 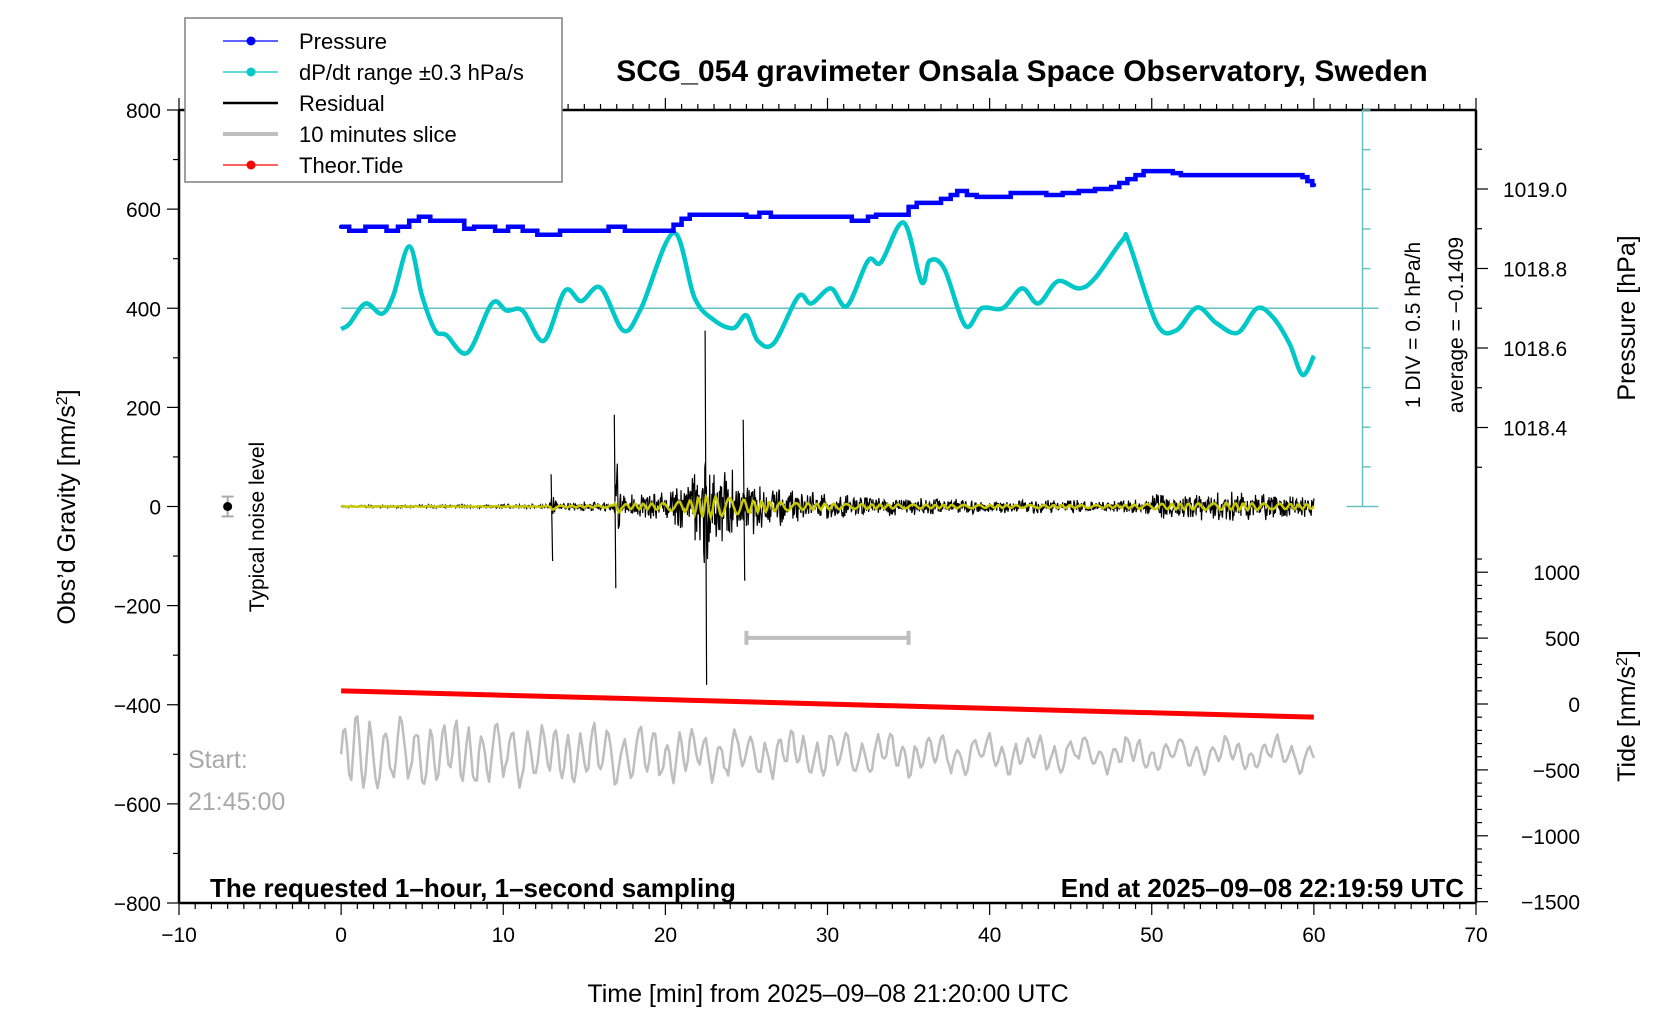 I want to click on tide-tick-label: −1500, so click(x=1550, y=903).